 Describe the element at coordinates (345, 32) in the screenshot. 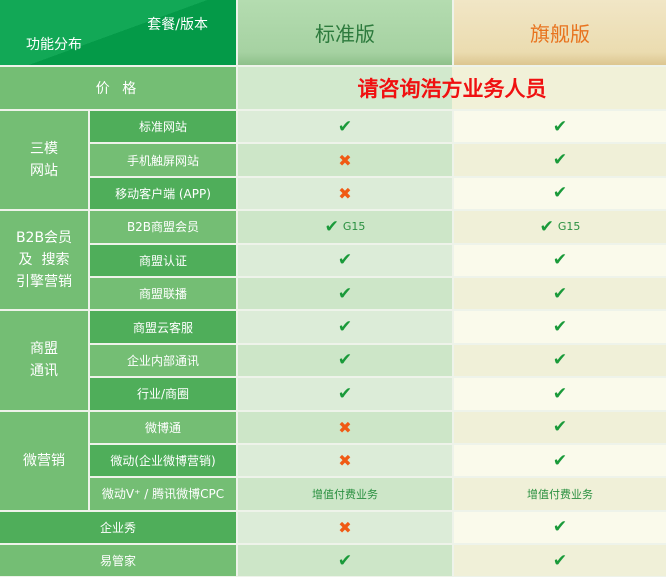

I see `standard-edition-header: 标准版` at that location.